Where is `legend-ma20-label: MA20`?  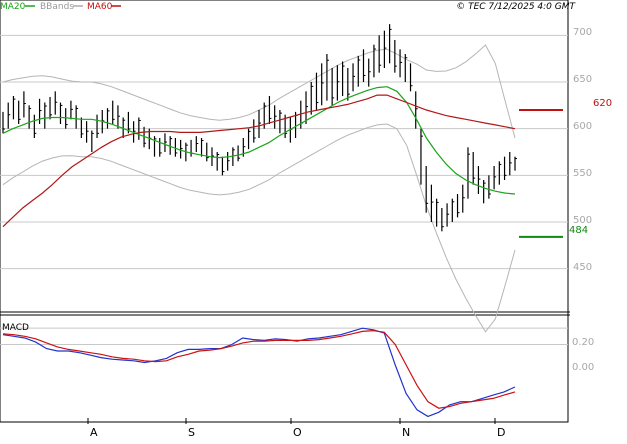 legend-ma20-label: MA20 is located at coordinates (13, 7).